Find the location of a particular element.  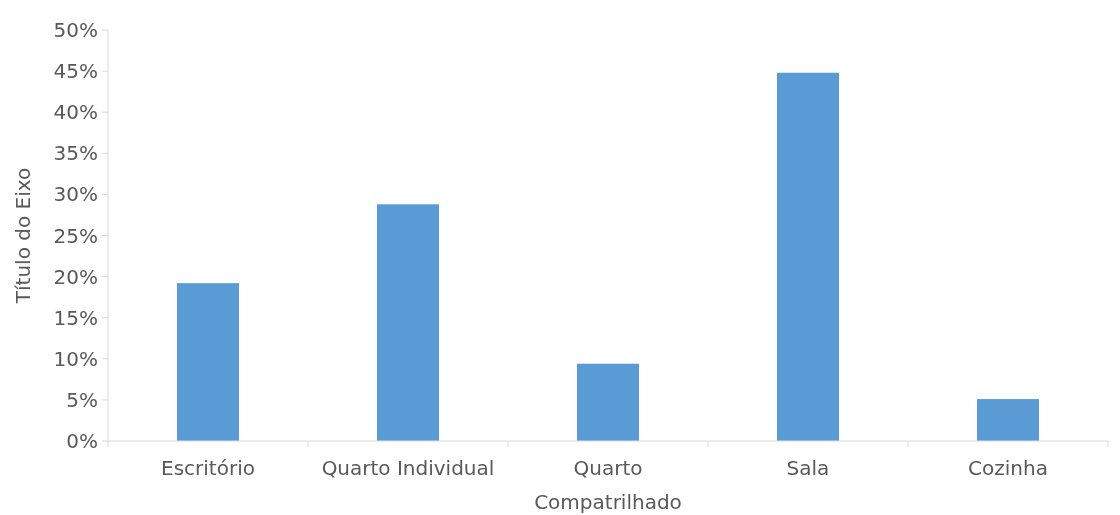

x-tick-label: Escritório is located at coordinates (208, 468).